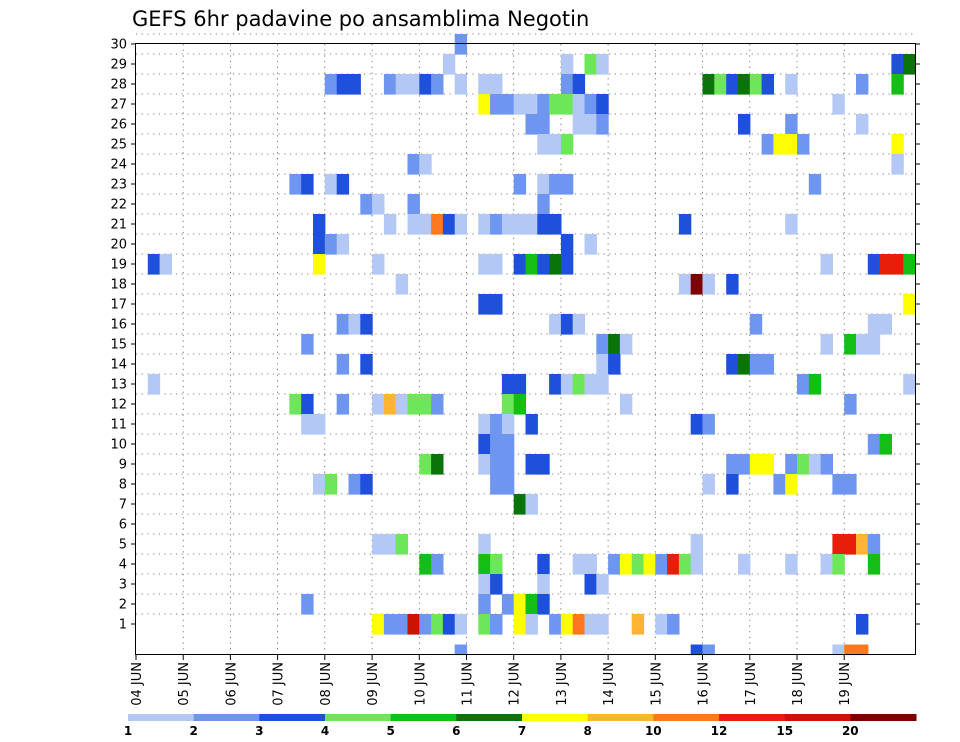 This screenshot has height=742, width=960. What do you see at coordinates (123, 625) in the screenshot?
I see `y-tick-label: 1` at bounding box center [123, 625].